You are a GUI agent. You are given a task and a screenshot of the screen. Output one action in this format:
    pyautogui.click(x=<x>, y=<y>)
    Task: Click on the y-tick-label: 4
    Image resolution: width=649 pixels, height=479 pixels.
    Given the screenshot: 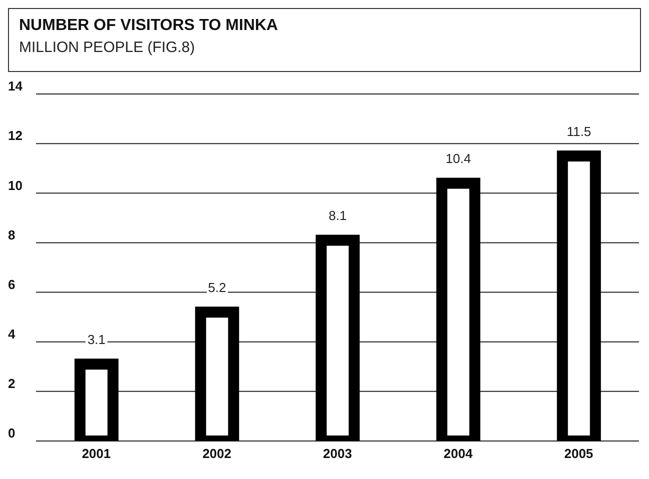 What is the action you would take?
    pyautogui.click(x=12, y=334)
    